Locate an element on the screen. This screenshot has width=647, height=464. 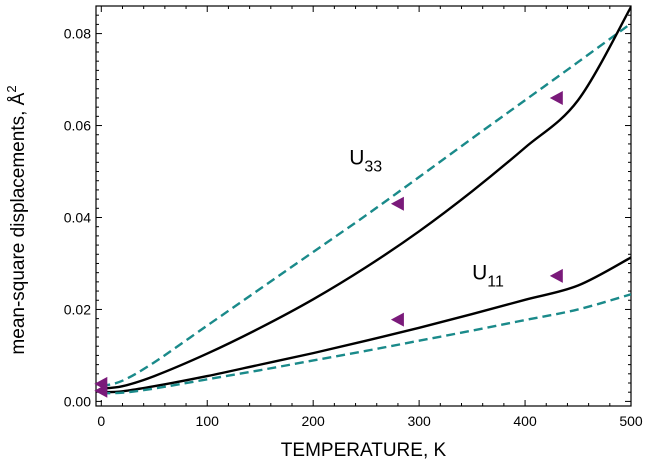
curve-label: U11 is located at coordinates (488, 276).